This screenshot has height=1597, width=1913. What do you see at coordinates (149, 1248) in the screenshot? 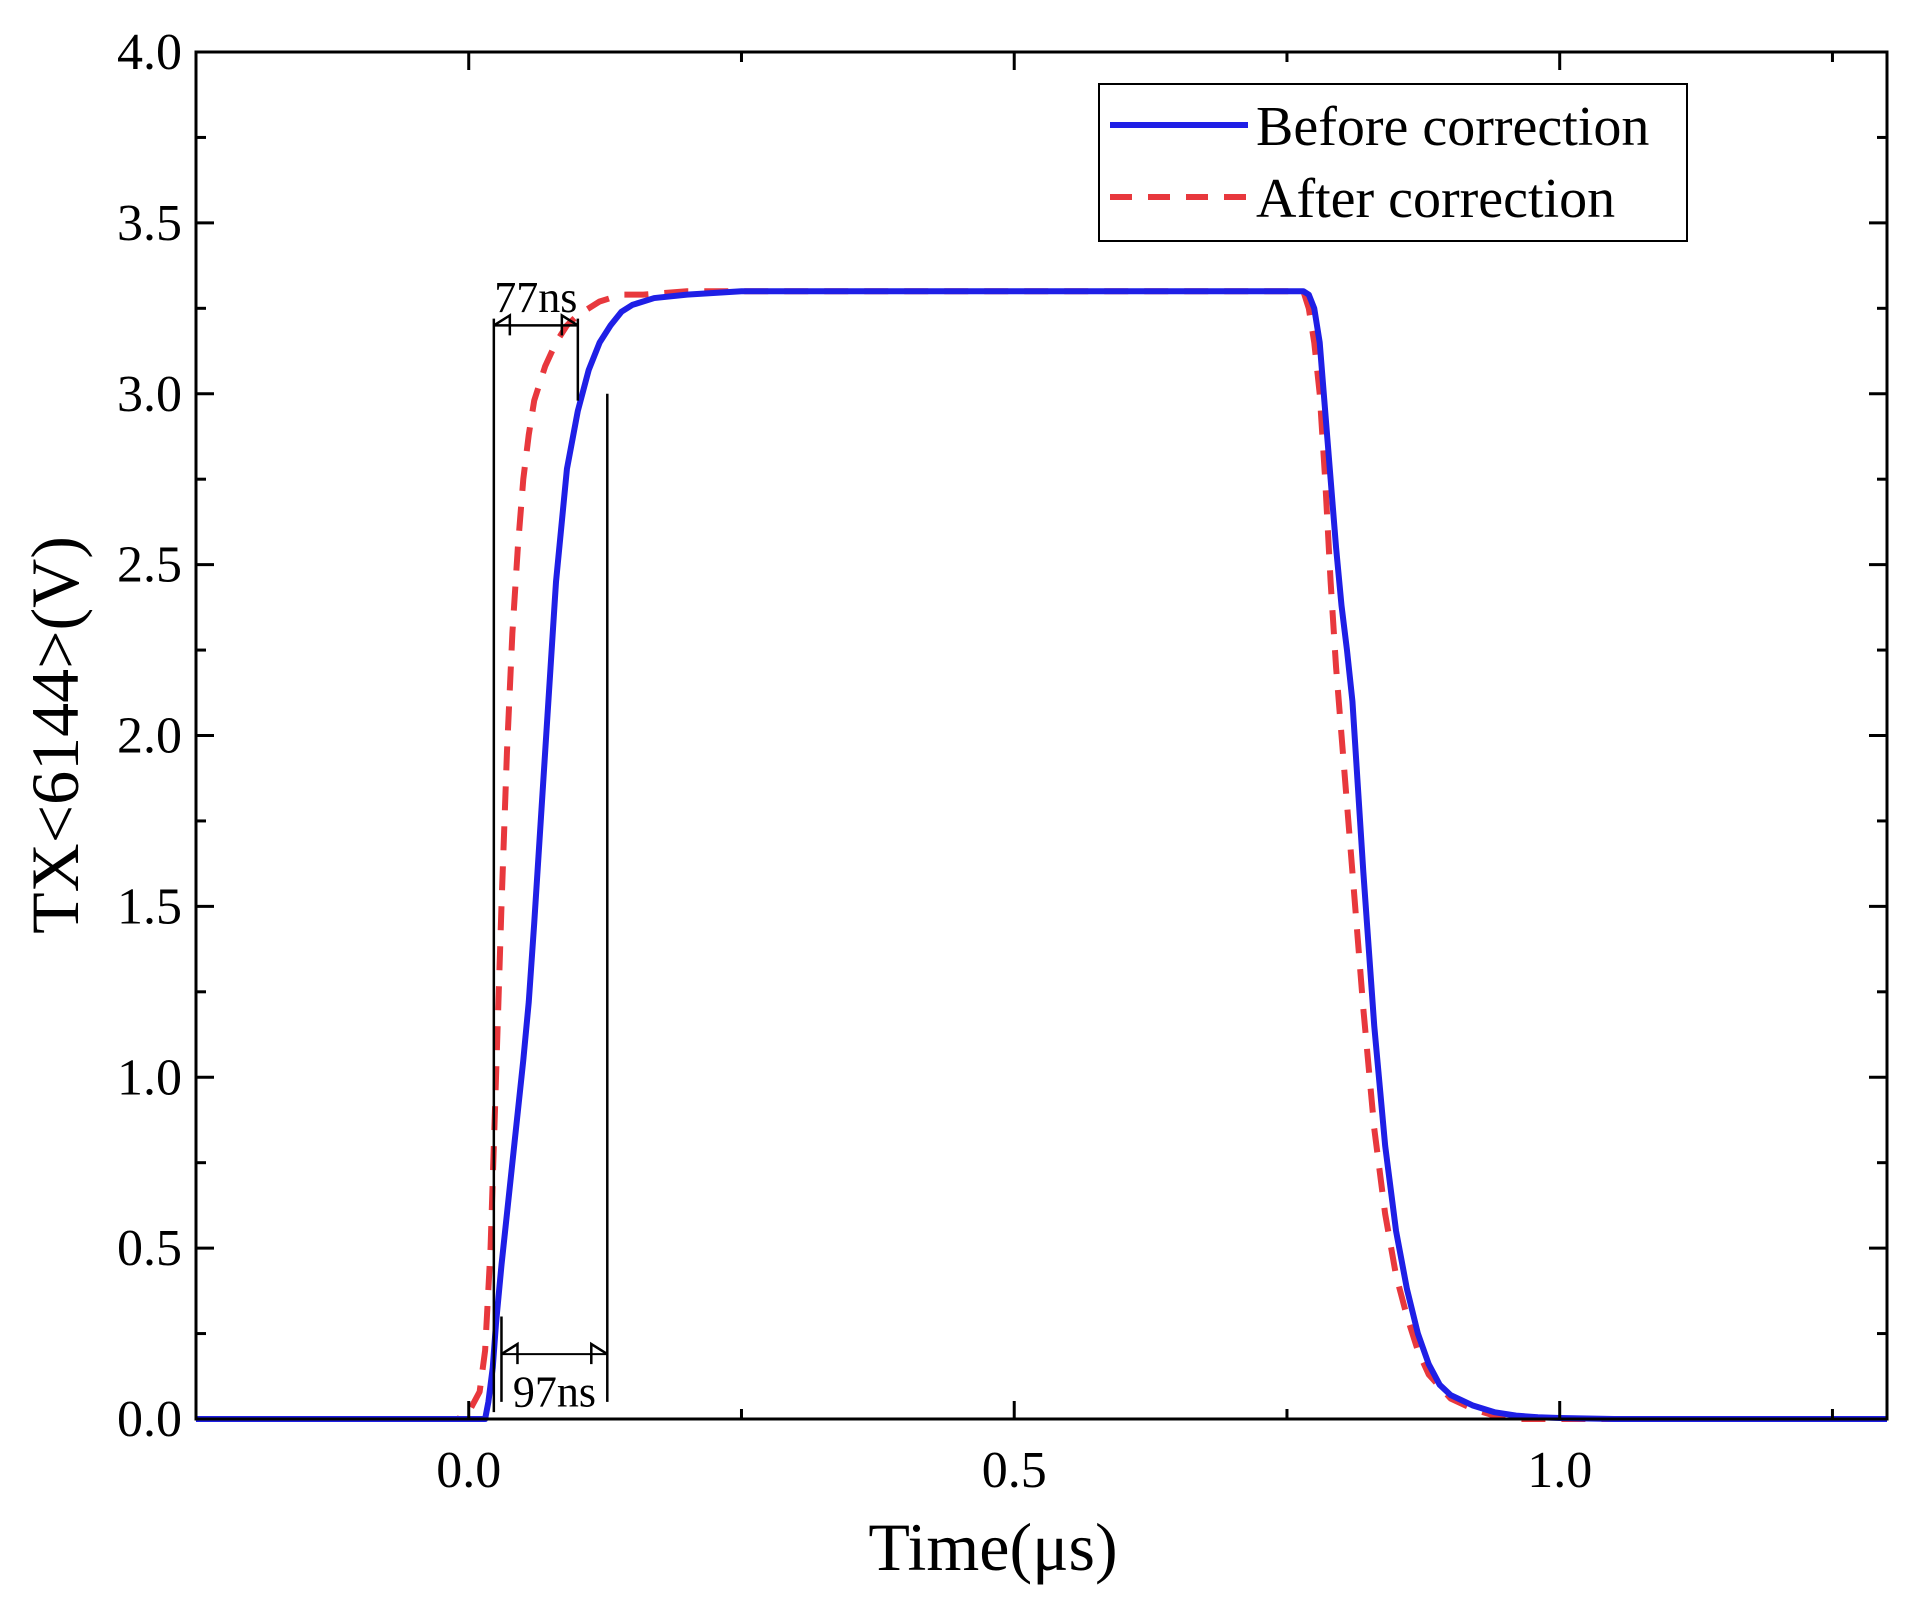
I see `y-tick-label: 0.5` at bounding box center [149, 1248].